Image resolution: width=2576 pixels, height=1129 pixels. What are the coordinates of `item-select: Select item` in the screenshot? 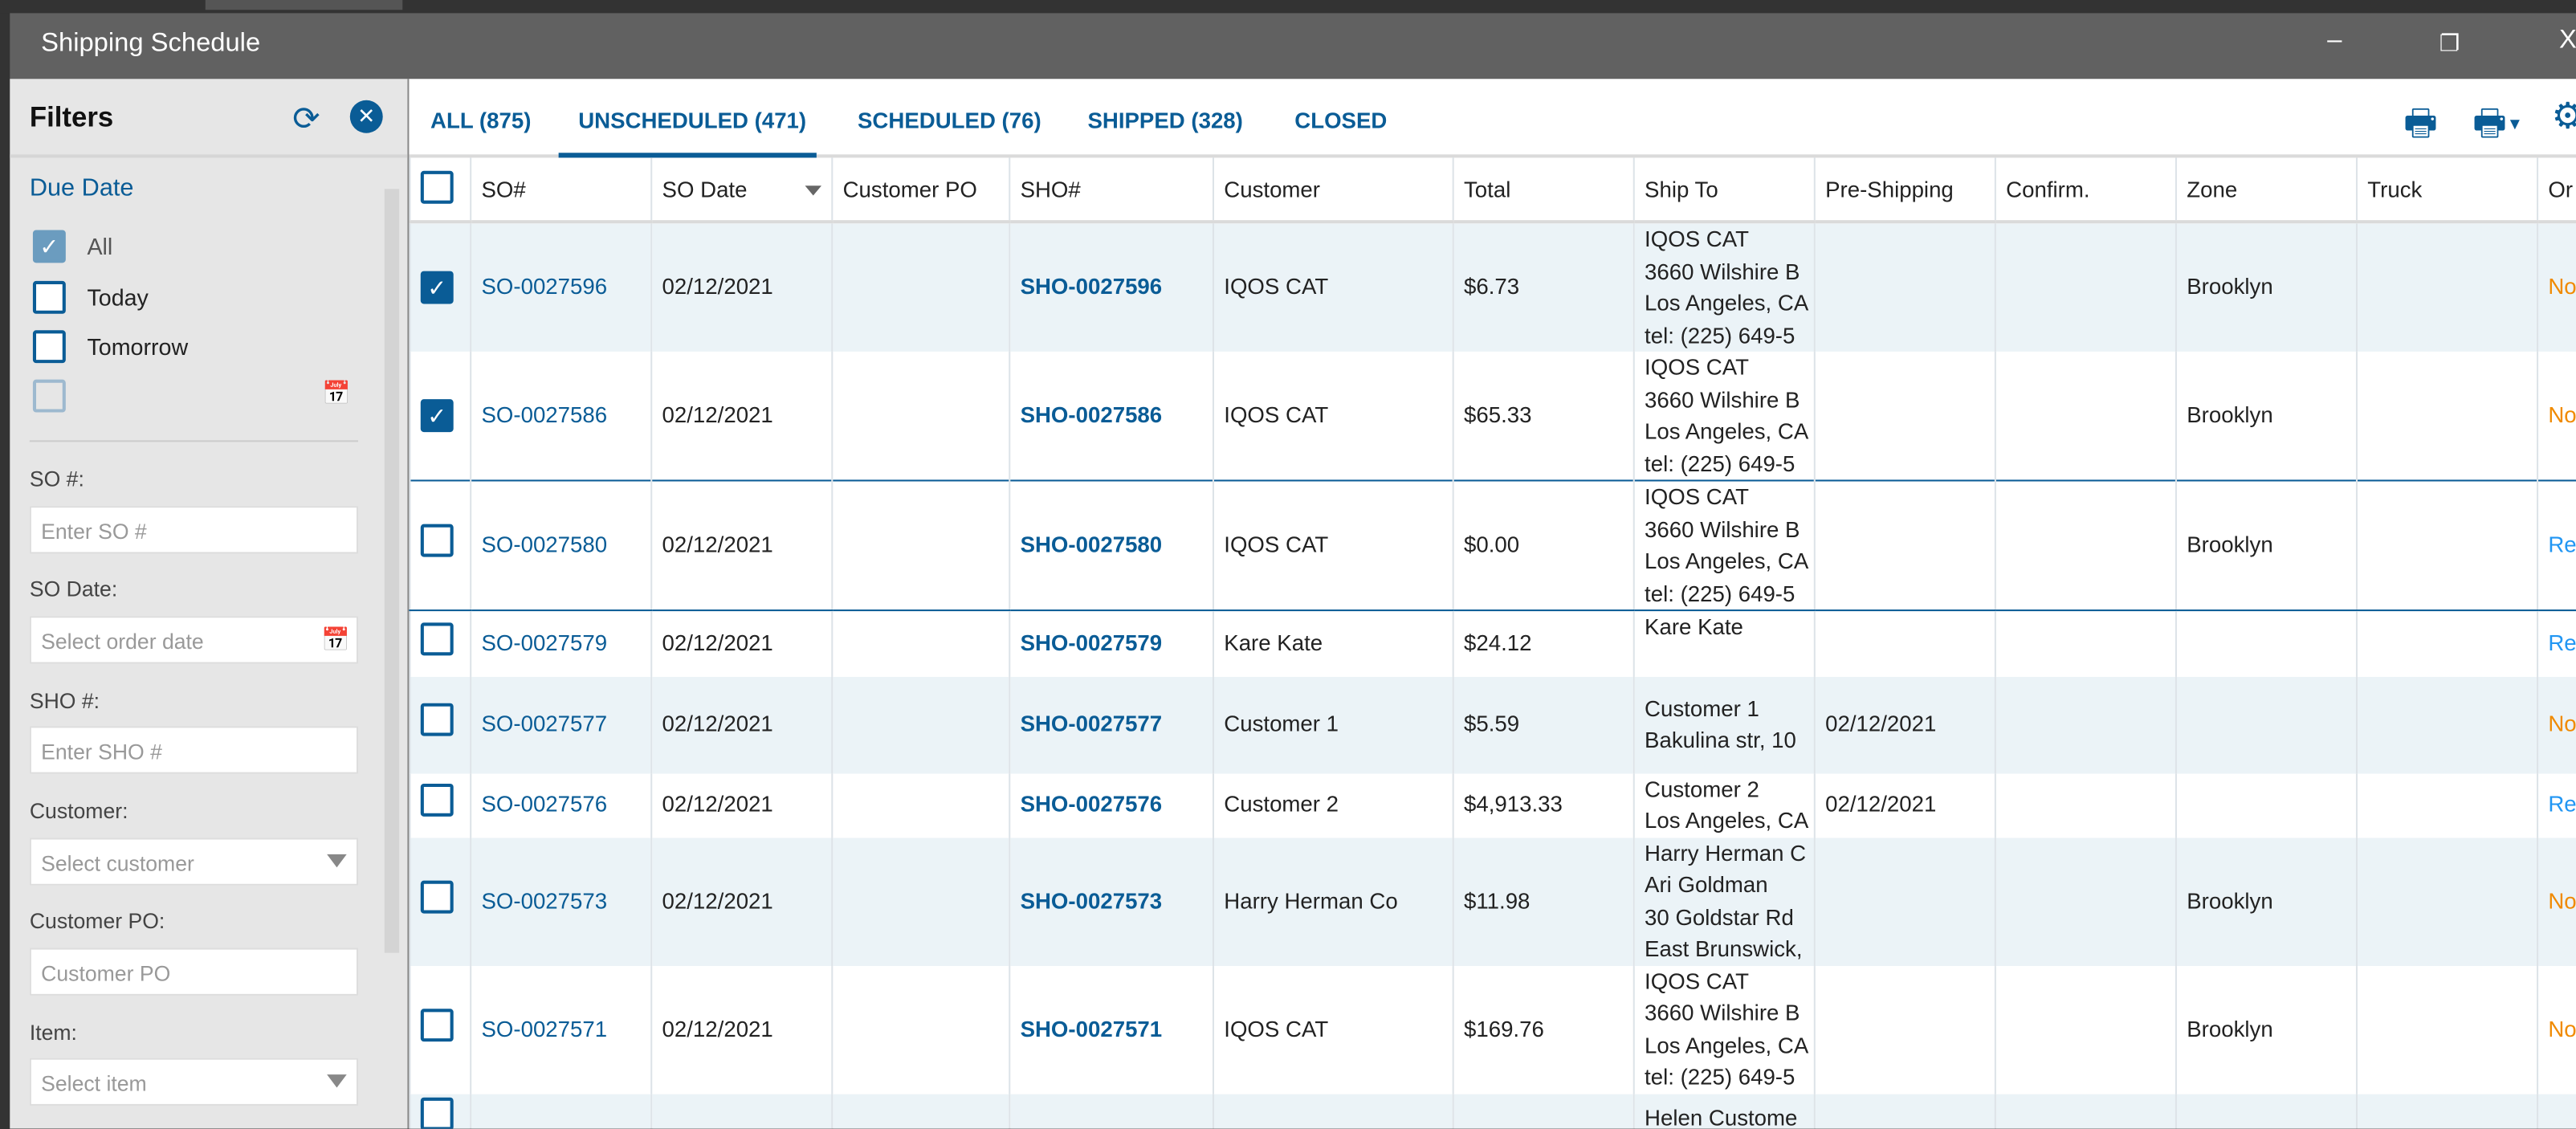 It's located at (194, 1082).